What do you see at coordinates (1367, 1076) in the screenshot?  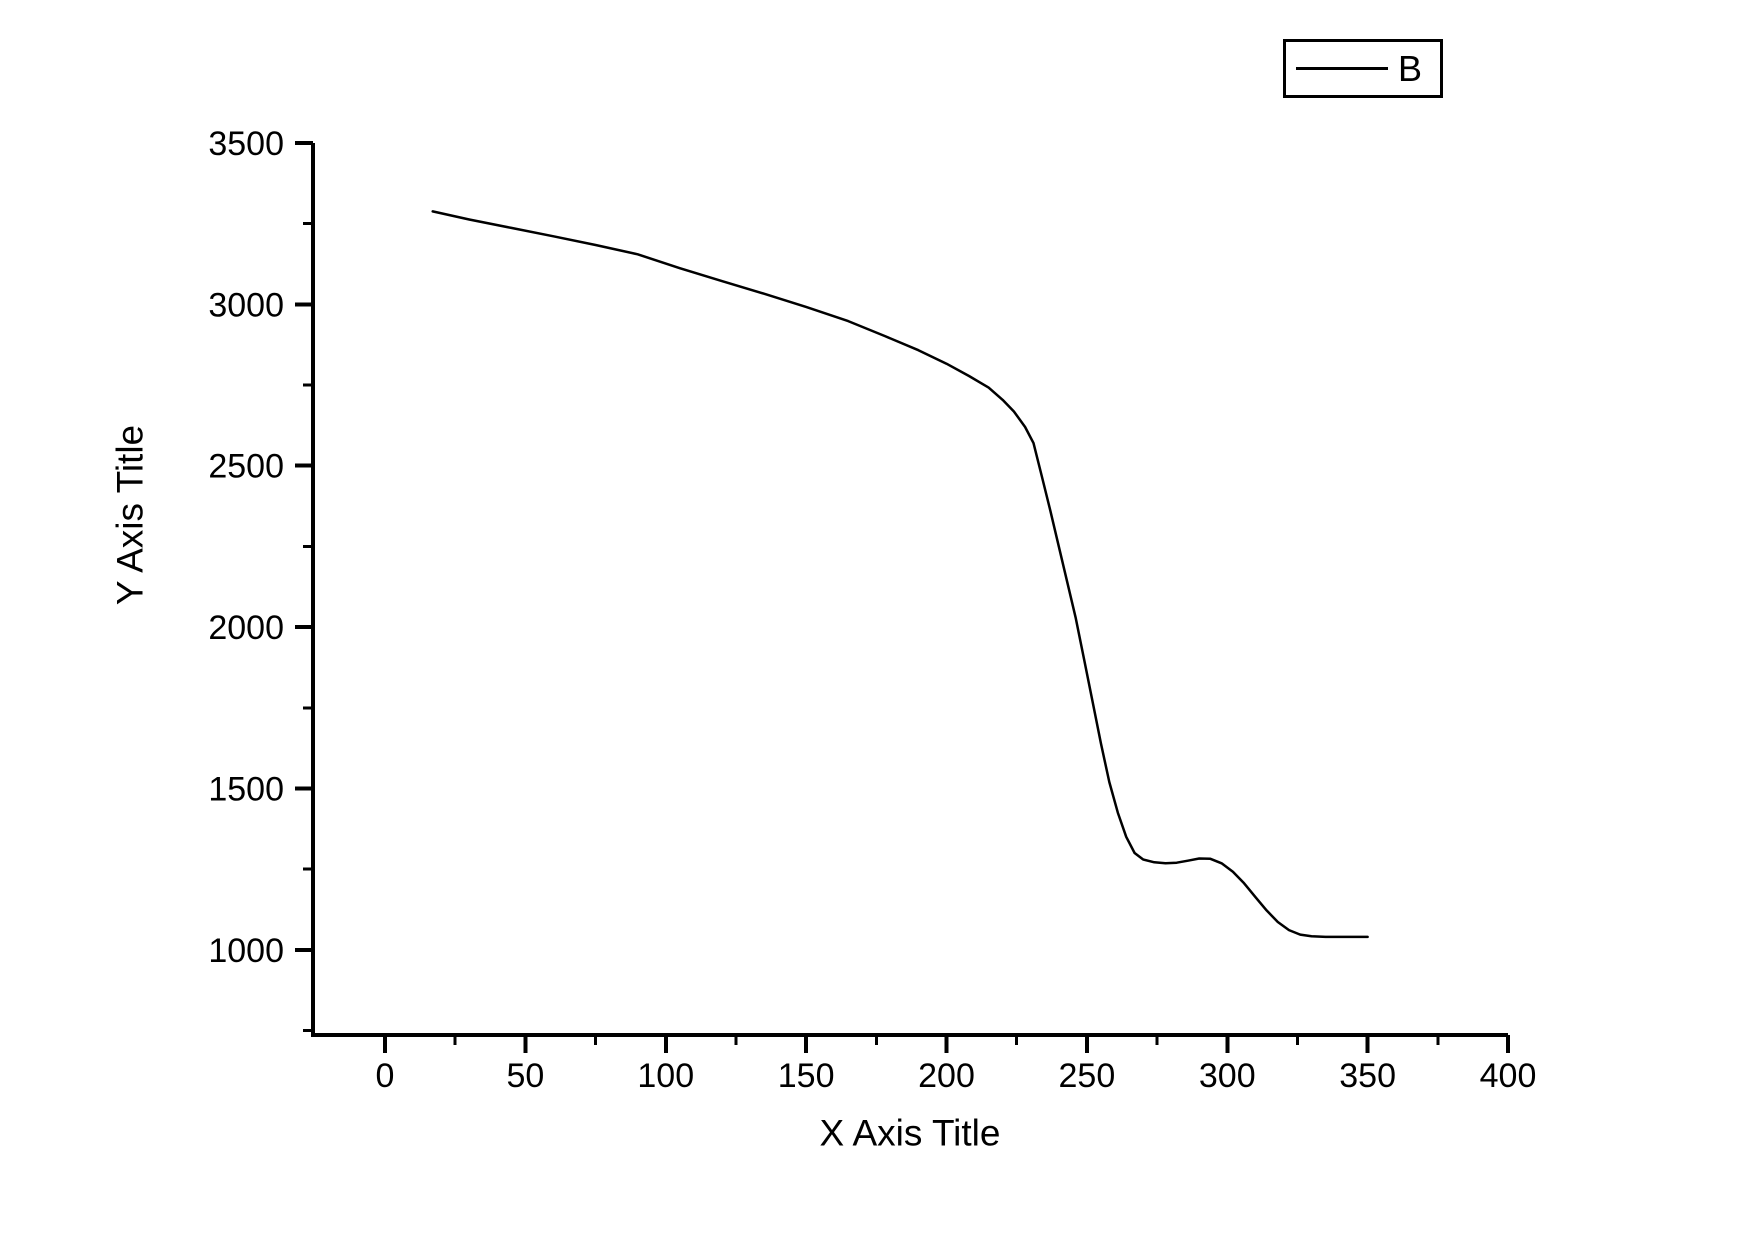 I see `x-tick-label: 350` at bounding box center [1367, 1076].